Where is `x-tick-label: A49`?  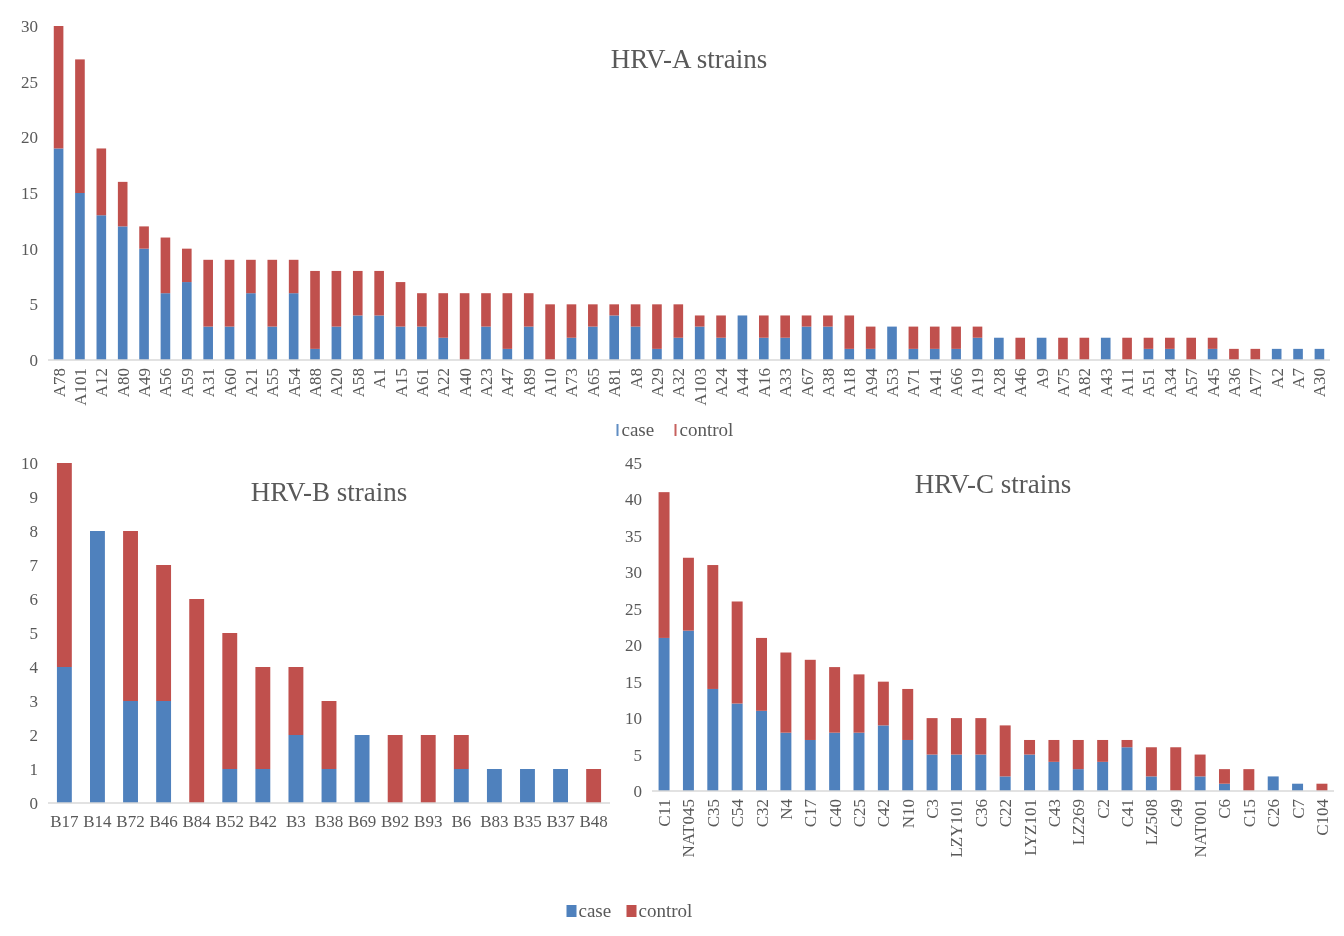 x-tick-label: A49 is located at coordinates (145, 383).